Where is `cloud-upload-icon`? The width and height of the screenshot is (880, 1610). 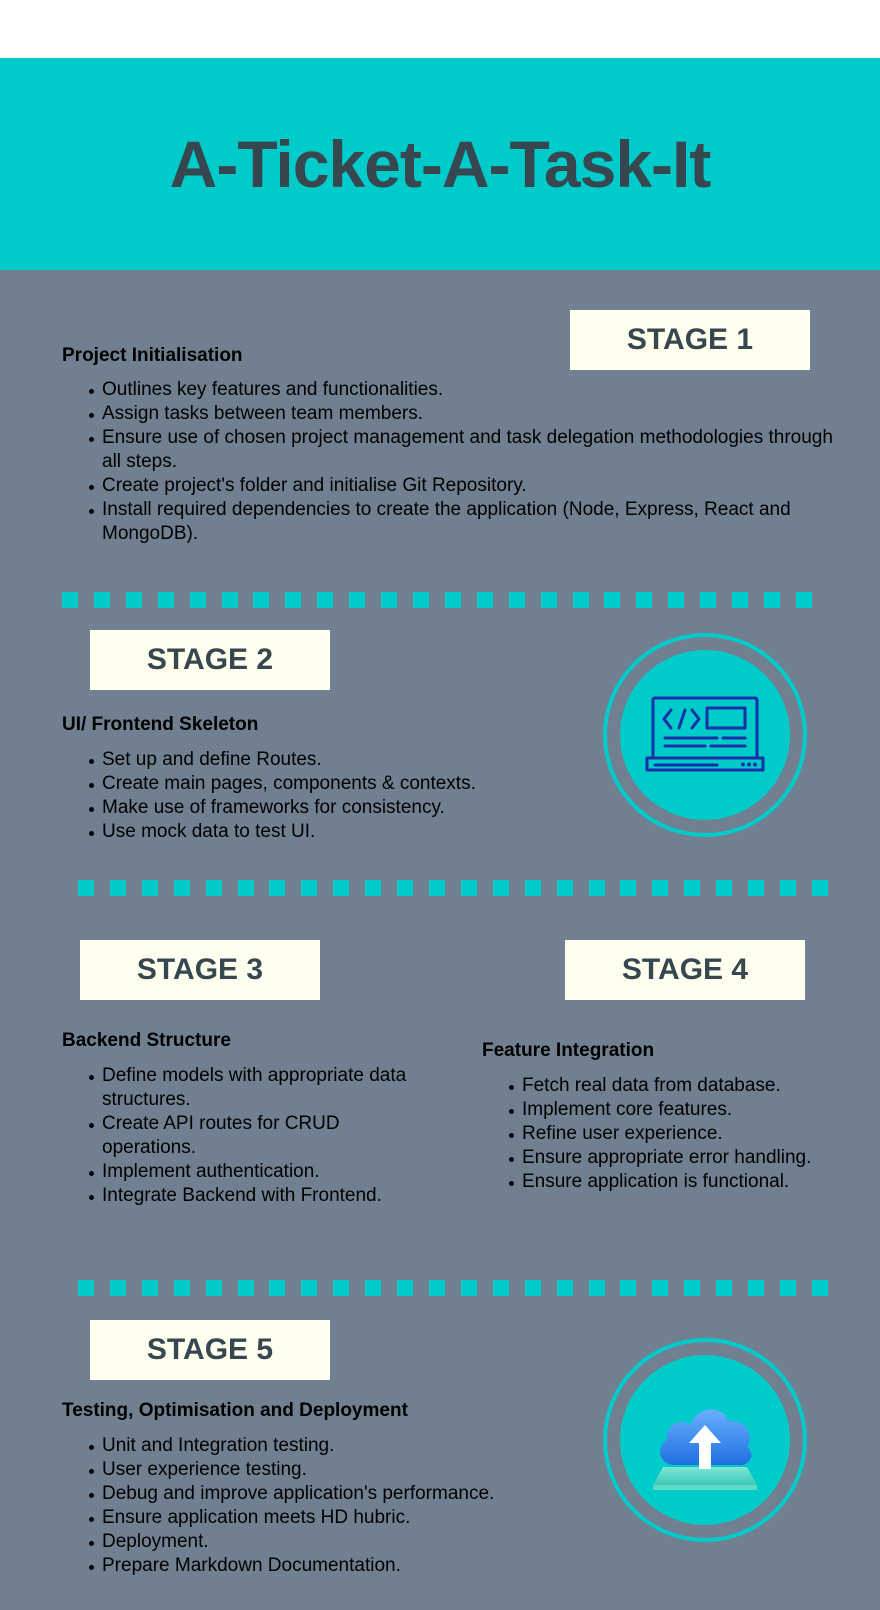 cloud-upload-icon is located at coordinates (705, 1449).